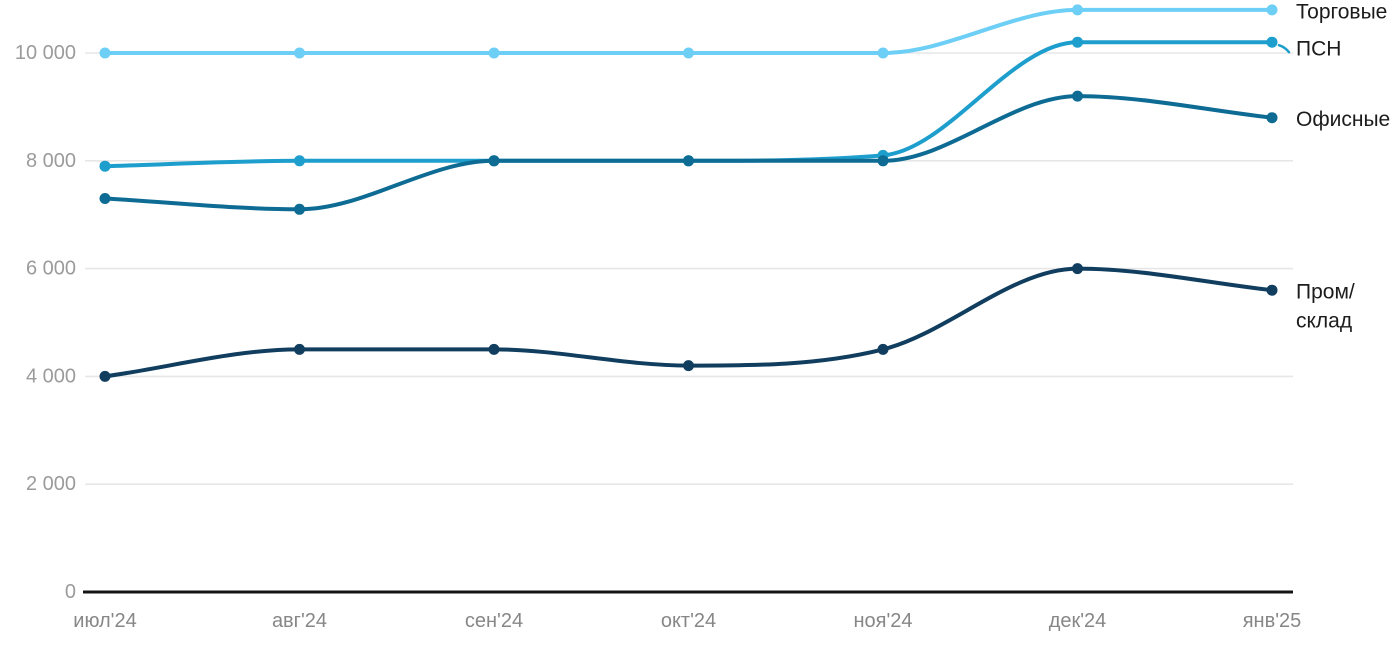 This screenshot has height=650, width=1400. What do you see at coordinates (45, 53) in the screenshot?
I see `y-tick-label: 10 000` at bounding box center [45, 53].